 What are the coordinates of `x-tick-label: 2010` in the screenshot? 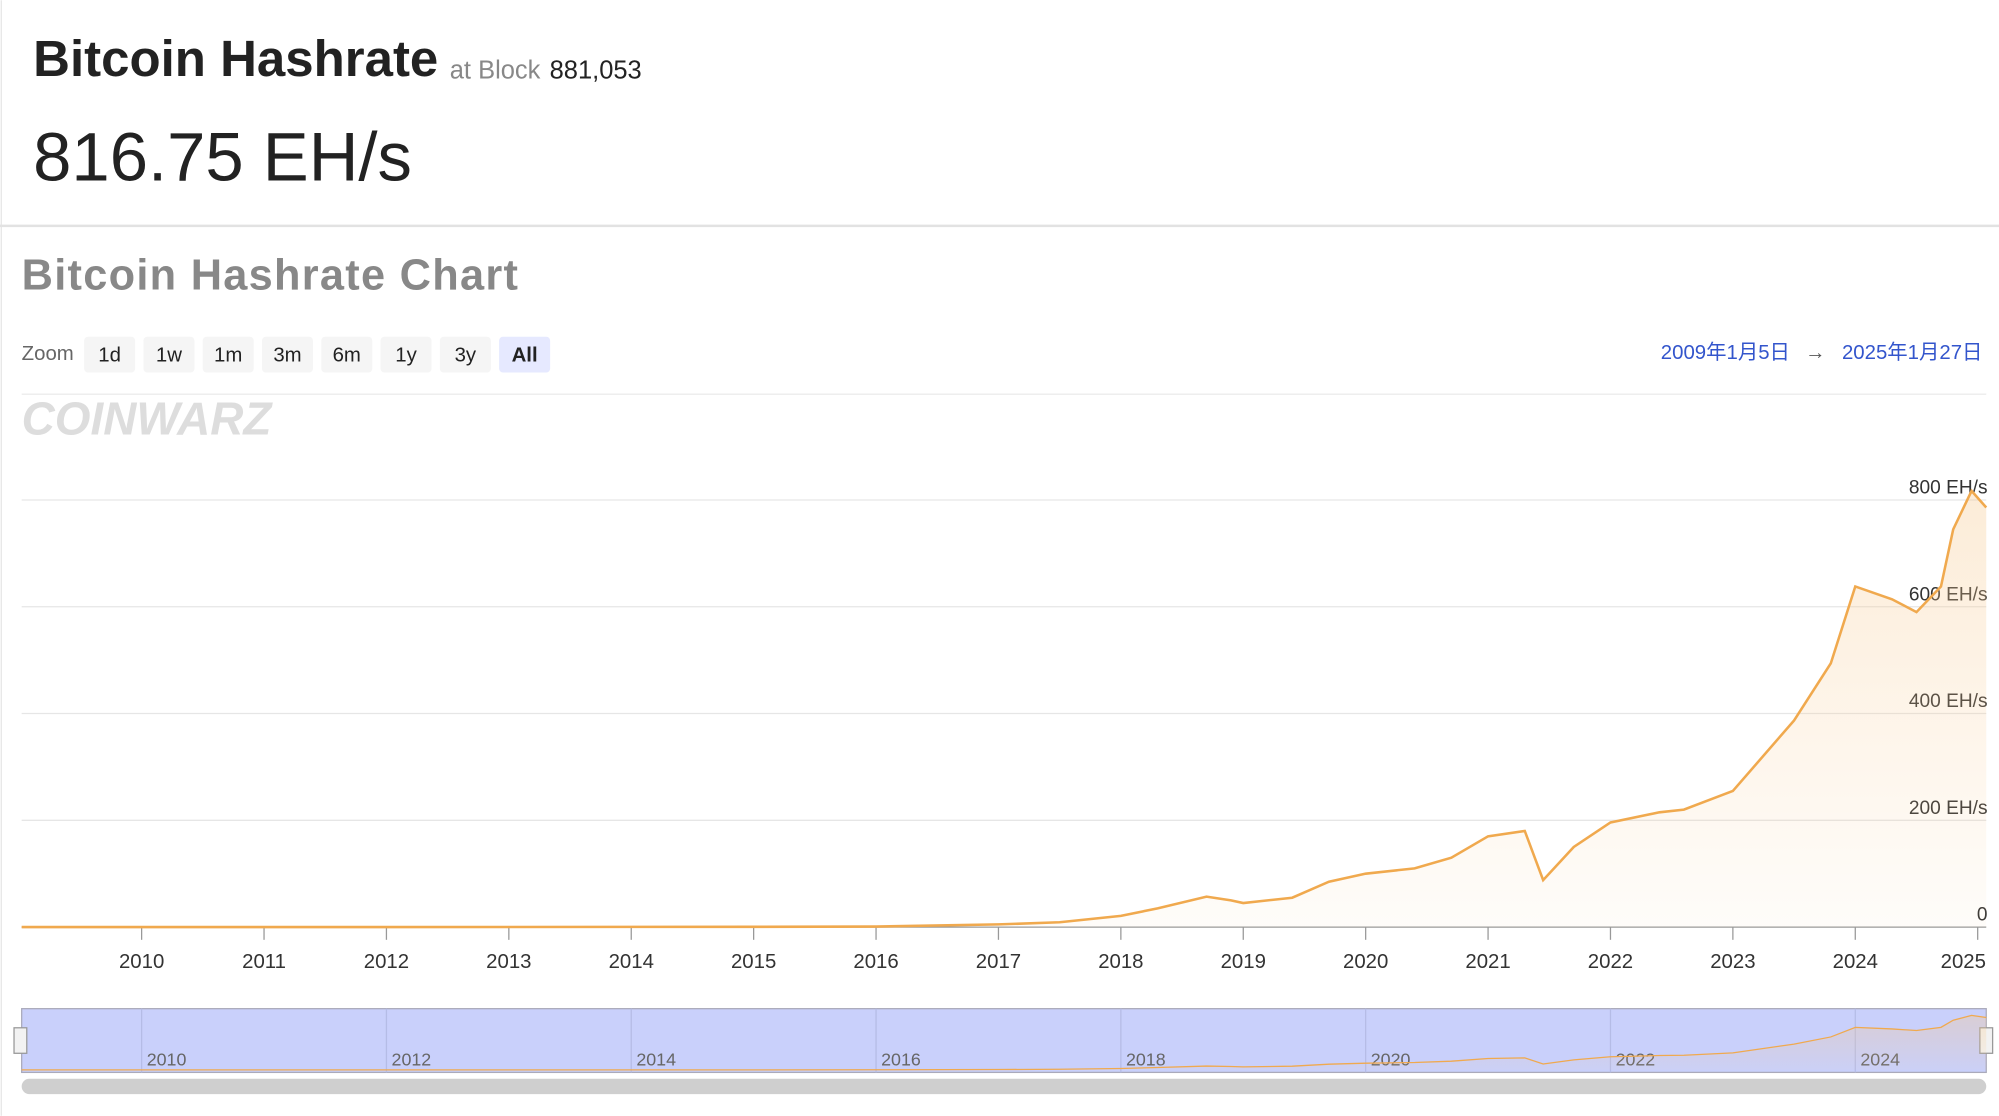 It's located at (141, 962).